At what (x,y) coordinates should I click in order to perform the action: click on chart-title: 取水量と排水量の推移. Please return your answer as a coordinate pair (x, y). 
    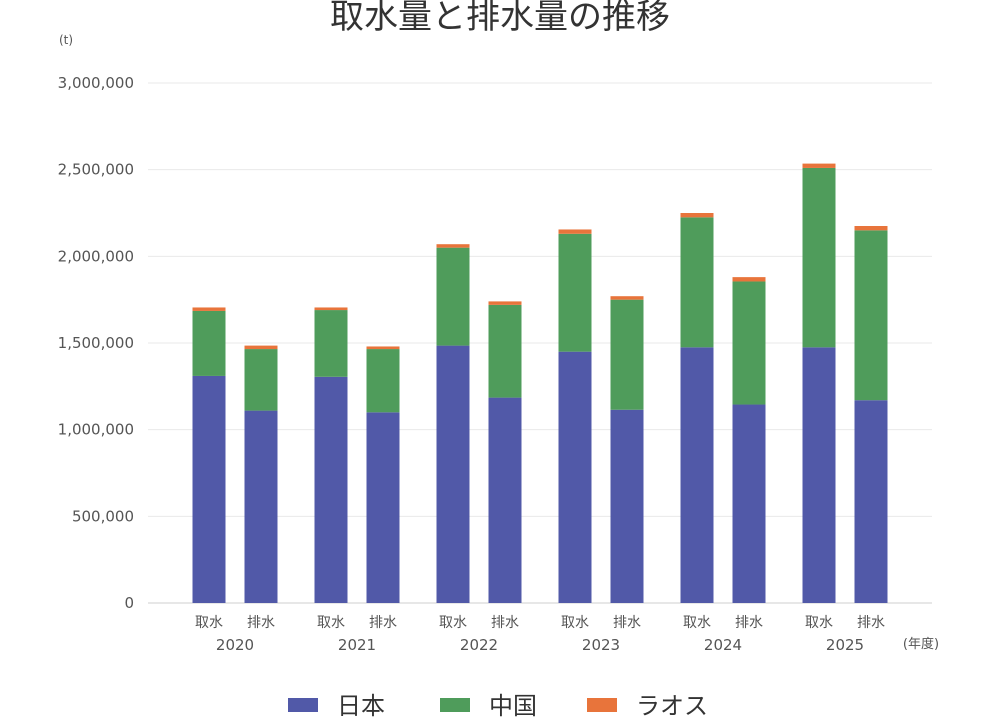
    Looking at the image, I should click on (500, 18).